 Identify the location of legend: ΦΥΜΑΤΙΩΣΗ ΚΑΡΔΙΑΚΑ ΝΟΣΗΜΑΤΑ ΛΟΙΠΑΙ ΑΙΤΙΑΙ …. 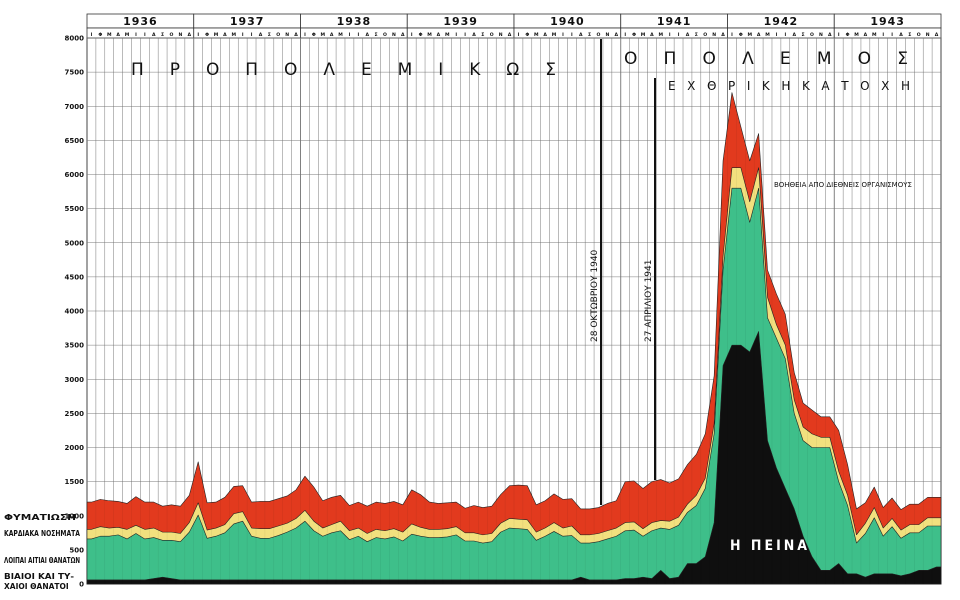
(42, 552).